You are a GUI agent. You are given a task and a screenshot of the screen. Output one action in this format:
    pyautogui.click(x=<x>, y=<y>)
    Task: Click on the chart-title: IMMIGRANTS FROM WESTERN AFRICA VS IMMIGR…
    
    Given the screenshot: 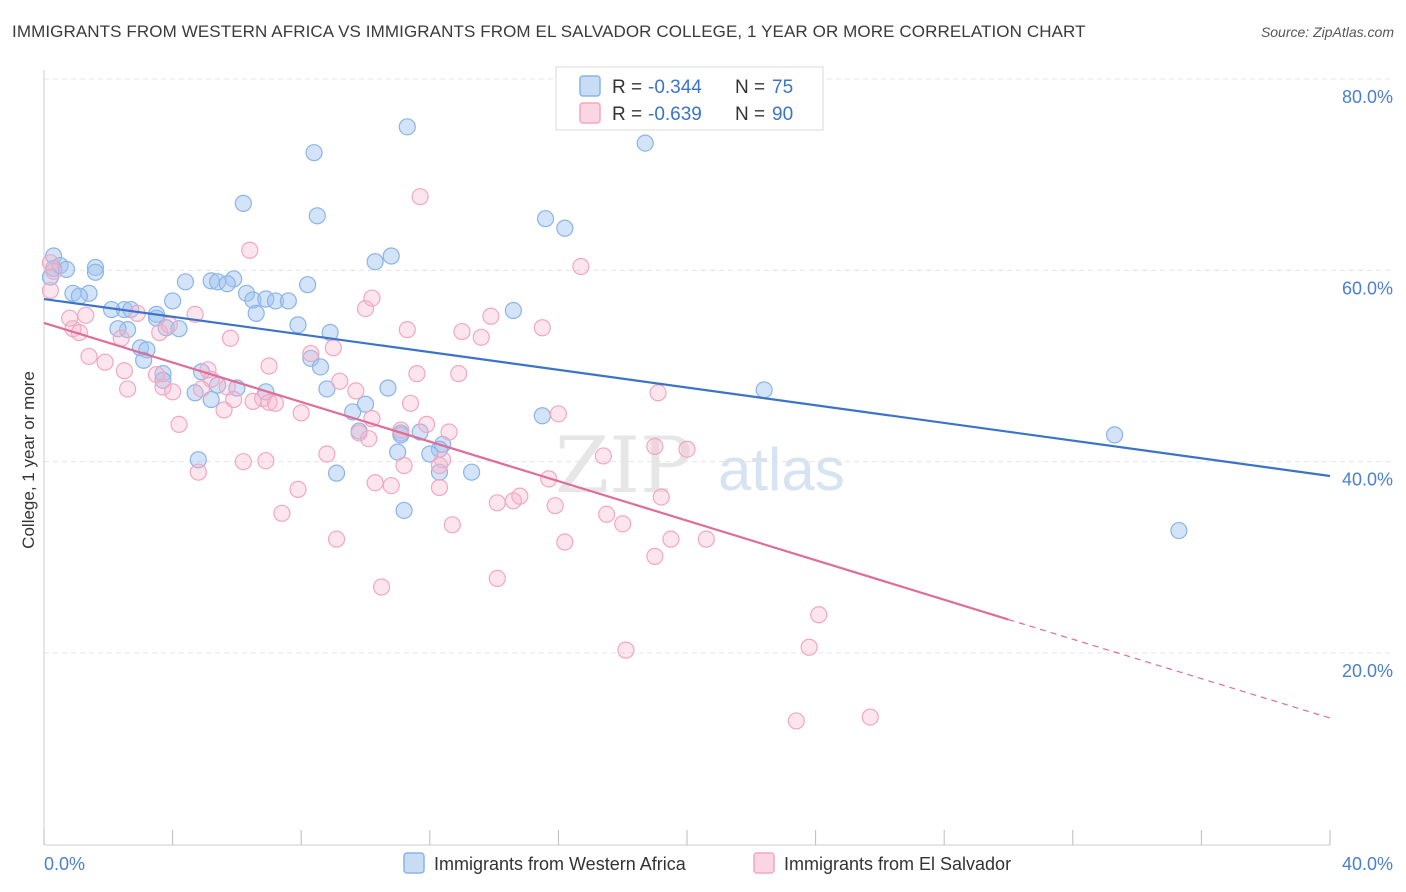 What is the action you would take?
    pyautogui.click(x=549, y=31)
    